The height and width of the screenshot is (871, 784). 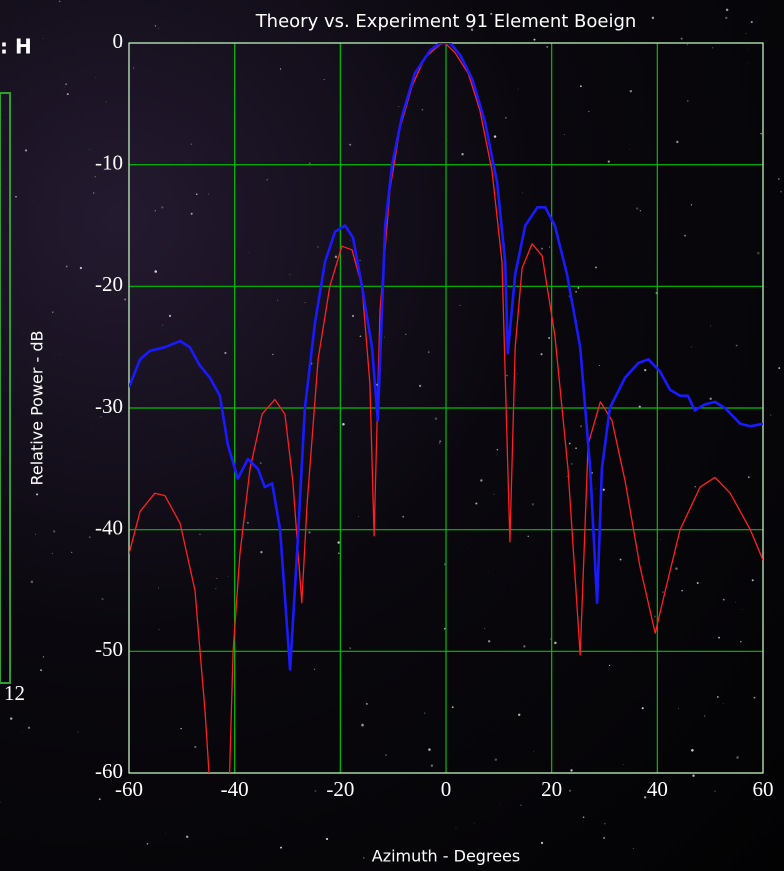 What do you see at coordinates (109, 162) in the screenshot?
I see `y-tick-label: -10` at bounding box center [109, 162].